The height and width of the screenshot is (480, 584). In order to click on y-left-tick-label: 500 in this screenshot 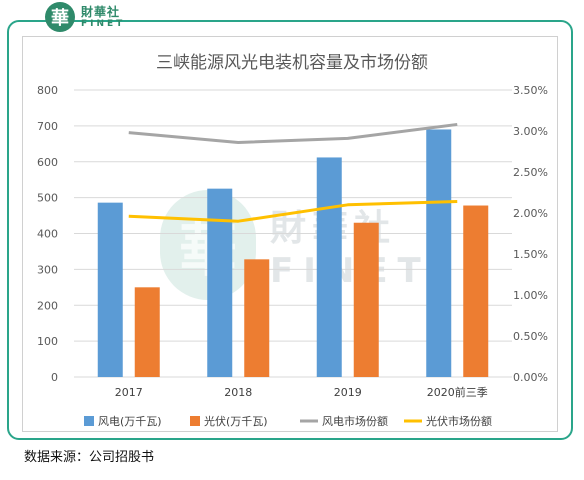, I will do `click(47, 198)`.